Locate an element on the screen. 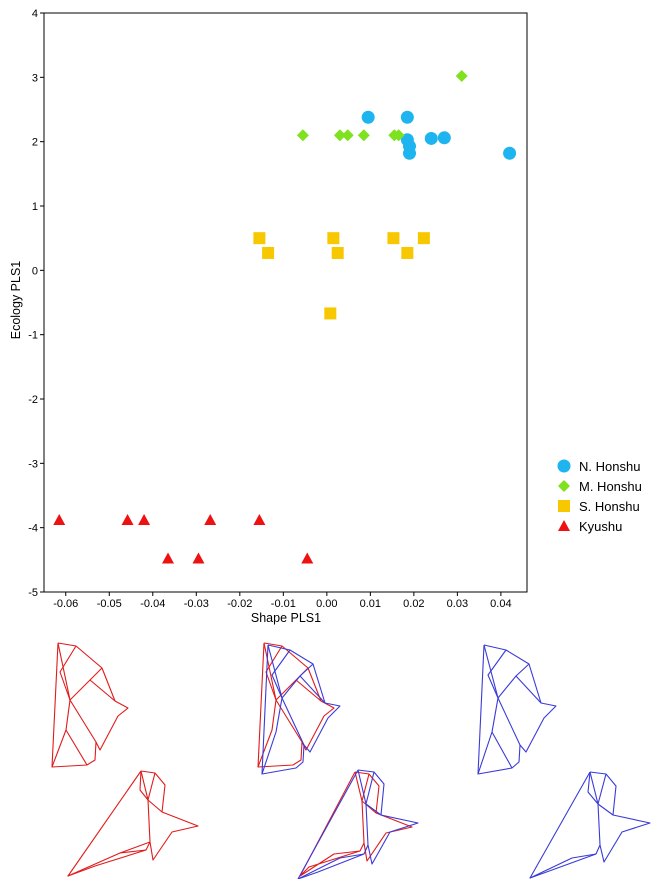 The width and height of the screenshot is (655, 879). legend-label: Kyushu is located at coordinates (601, 526).